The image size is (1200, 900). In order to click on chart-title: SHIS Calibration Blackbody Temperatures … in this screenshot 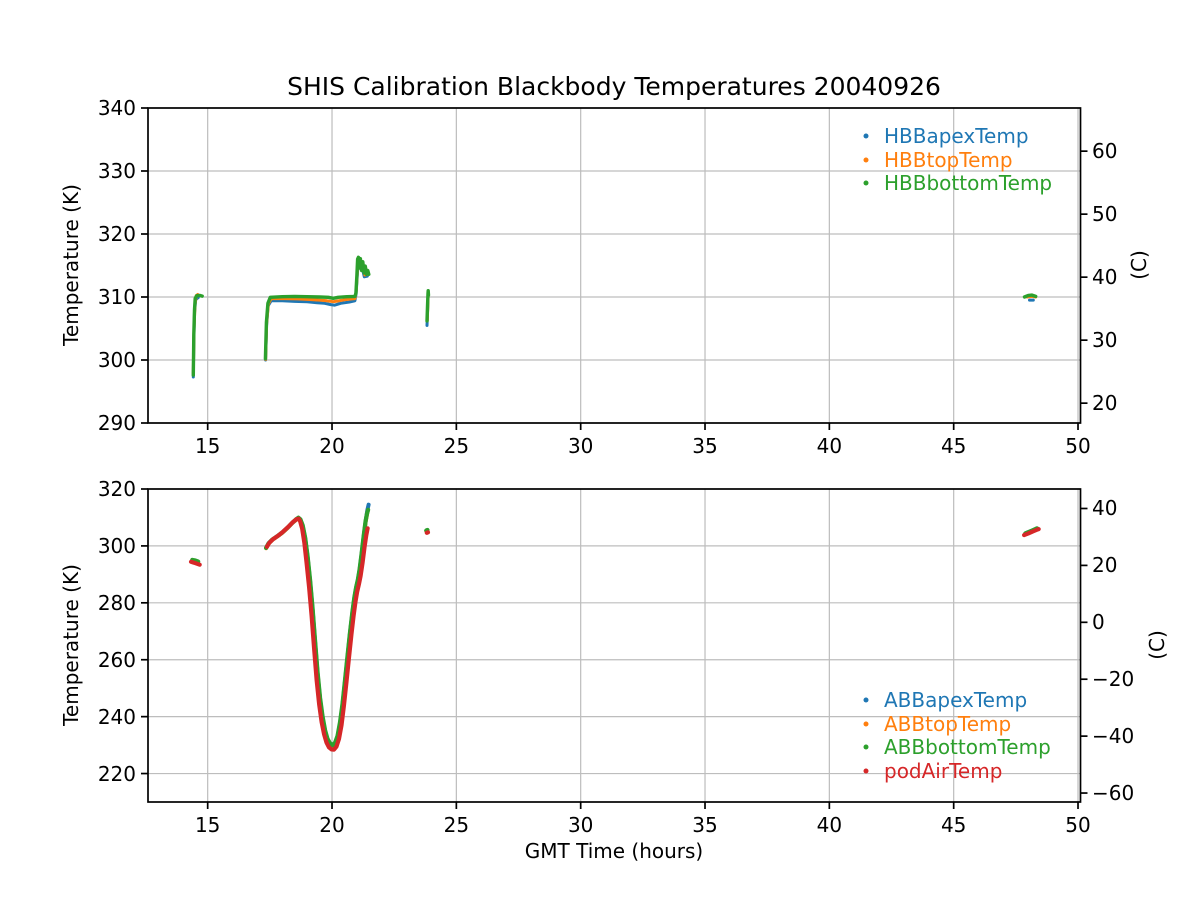, I will do `click(614, 86)`.